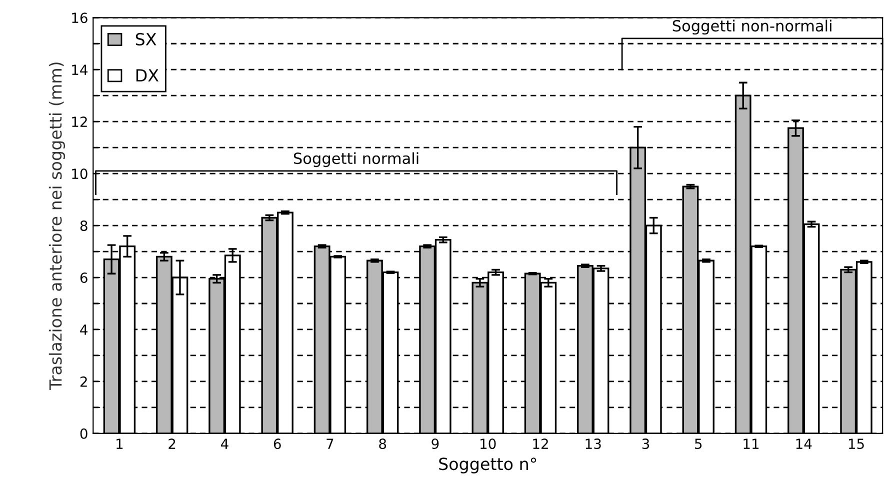 This screenshot has height=504, width=887. I want to click on x-tick-label: 1, so click(119, 443).